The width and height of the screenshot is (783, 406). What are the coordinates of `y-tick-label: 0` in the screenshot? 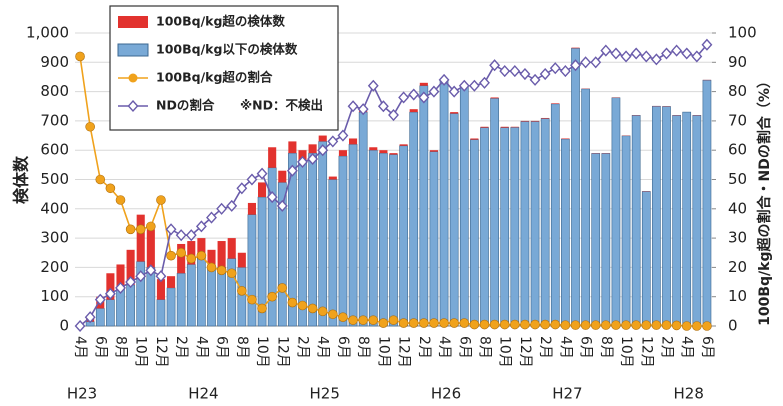 It's located at (64, 326).